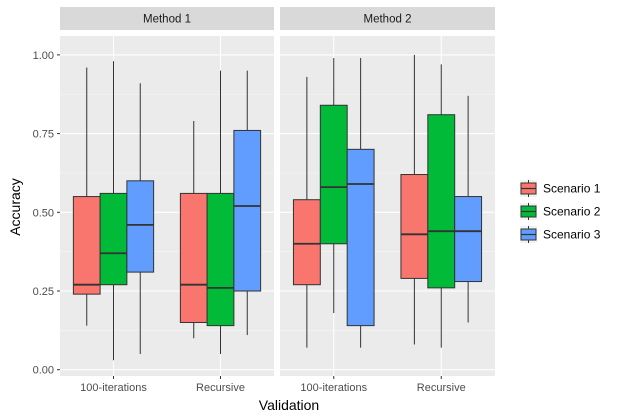  I want to click on legend-item: Scenario 2, so click(560, 211).